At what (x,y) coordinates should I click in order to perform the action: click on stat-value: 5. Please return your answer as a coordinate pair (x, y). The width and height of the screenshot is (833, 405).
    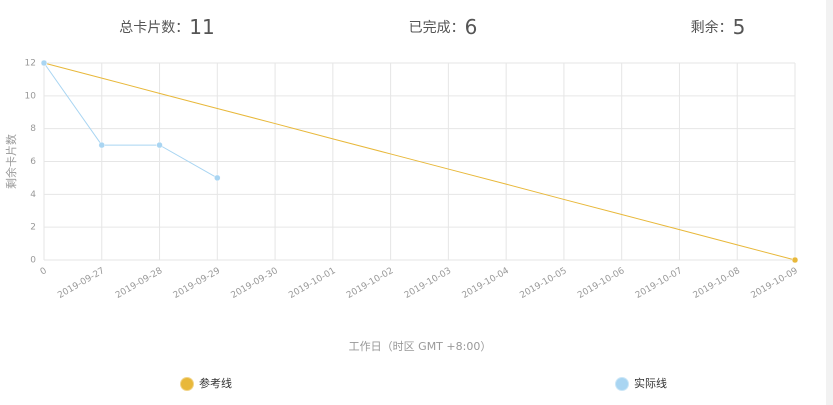
    Looking at the image, I should click on (739, 27).